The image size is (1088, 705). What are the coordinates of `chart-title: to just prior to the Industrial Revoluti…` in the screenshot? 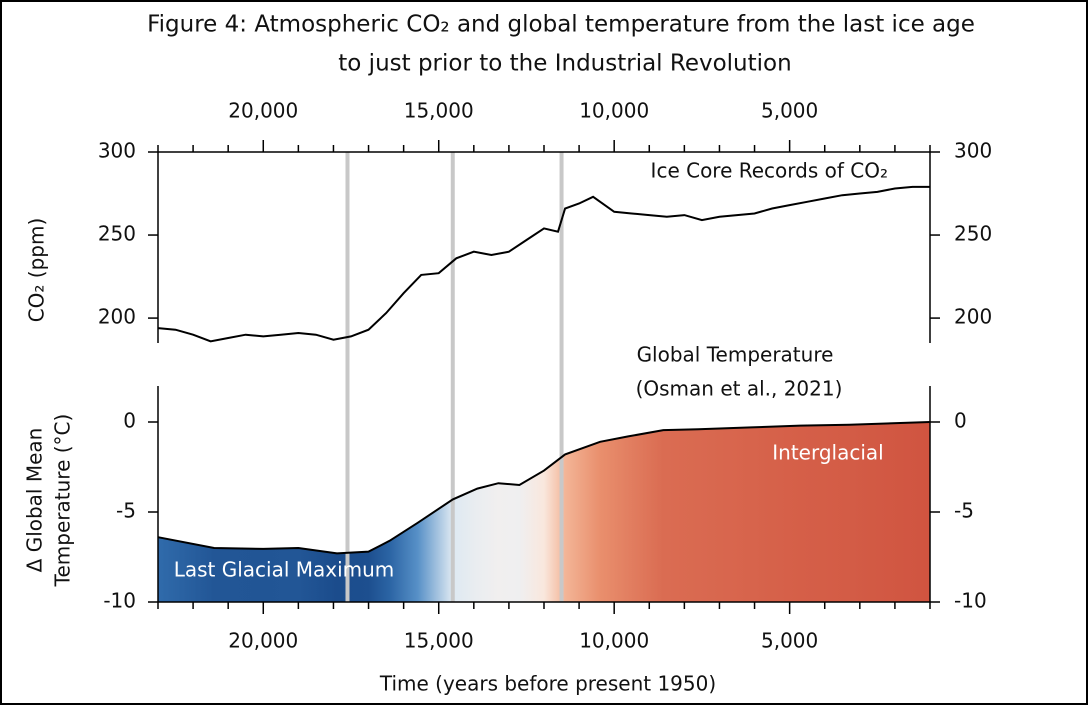 It's located at (564, 64).